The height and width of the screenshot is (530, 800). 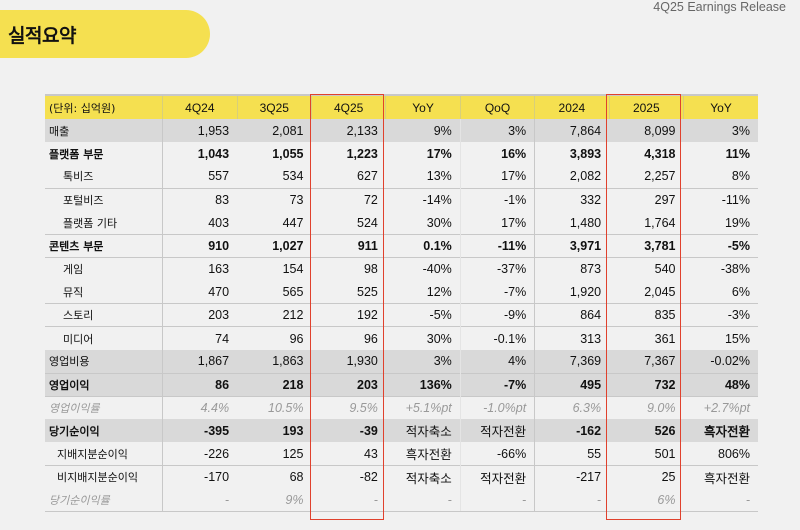 What do you see at coordinates (348, 476) in the screenshot?
I see `cell: -82` at bounding box center [348, 476].